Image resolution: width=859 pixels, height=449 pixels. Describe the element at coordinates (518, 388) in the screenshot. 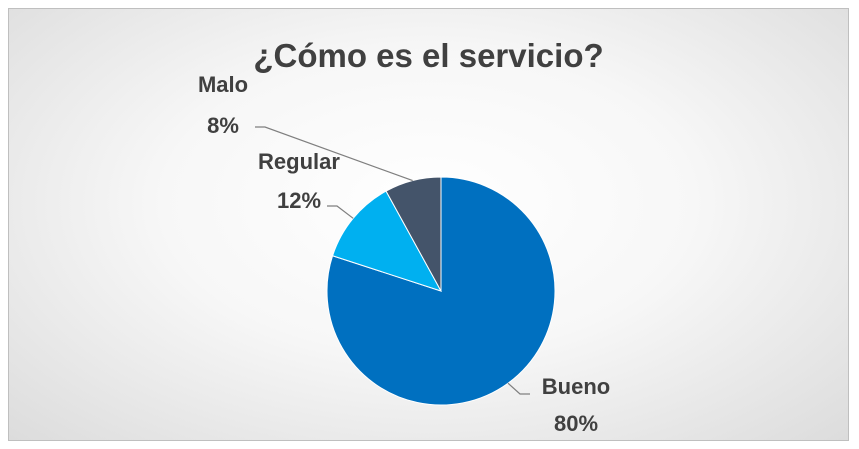

I see `leader-line-bueno` at that location.